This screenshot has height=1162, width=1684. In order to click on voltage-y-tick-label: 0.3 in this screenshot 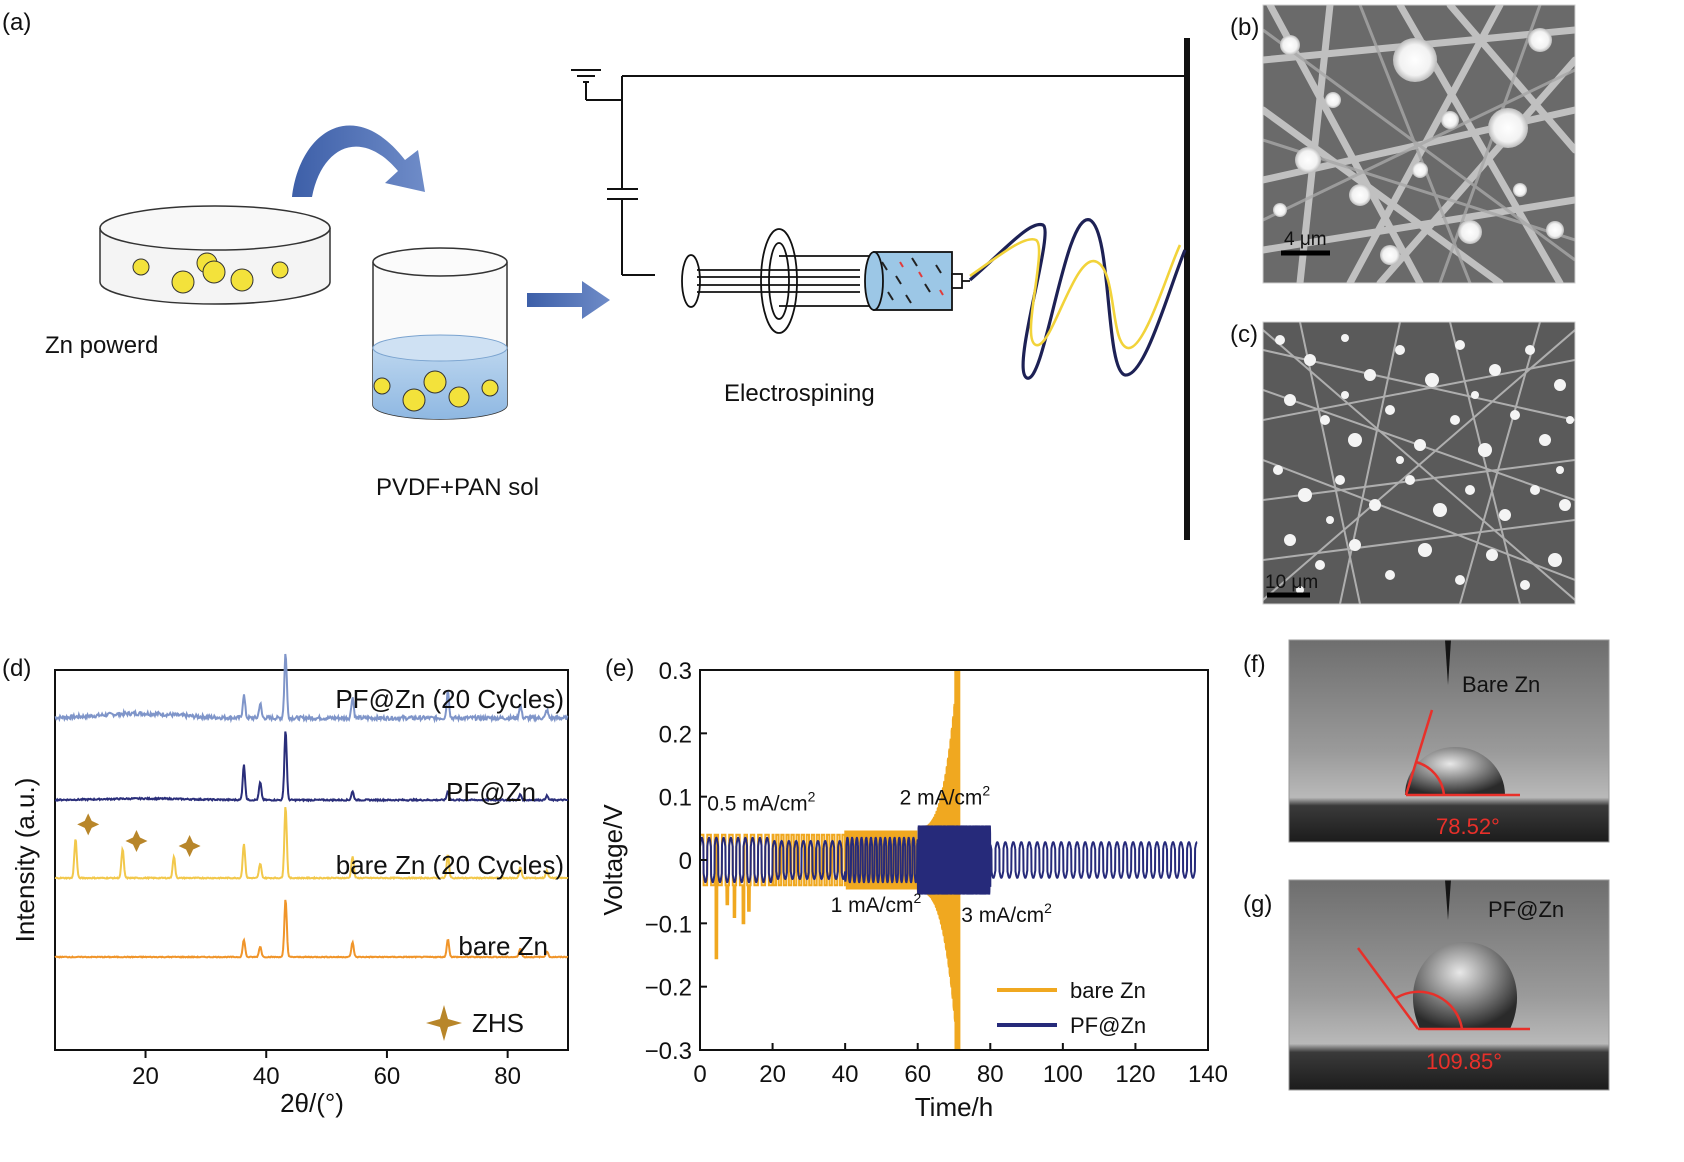, I will do `click(675, 671)`.